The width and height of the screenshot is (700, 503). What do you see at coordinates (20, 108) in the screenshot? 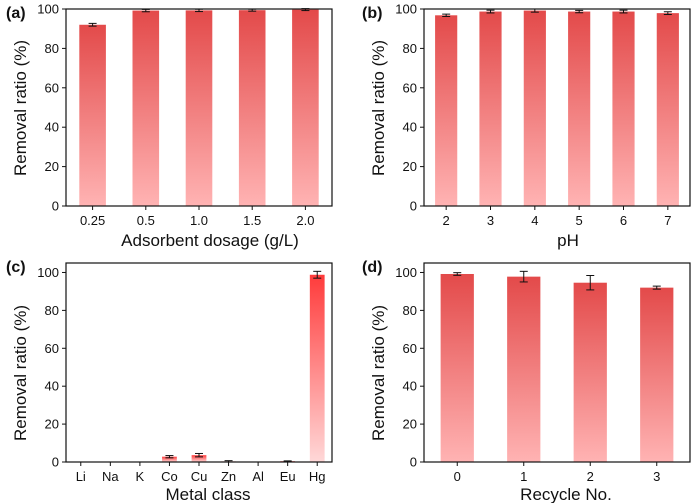
I see `panel-a-ylabel: Removal ratio (%)` at bounding box center [20, 108].